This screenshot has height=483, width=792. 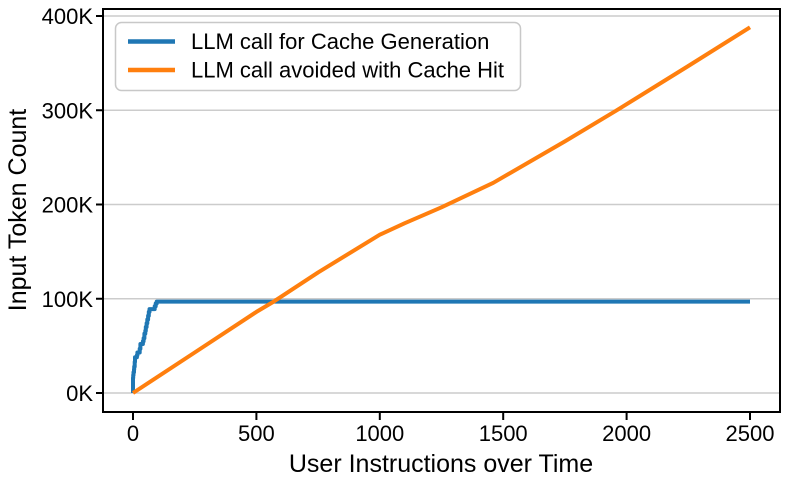 I want to click on y-tick-label: 400K, so click(x=68, y=16).